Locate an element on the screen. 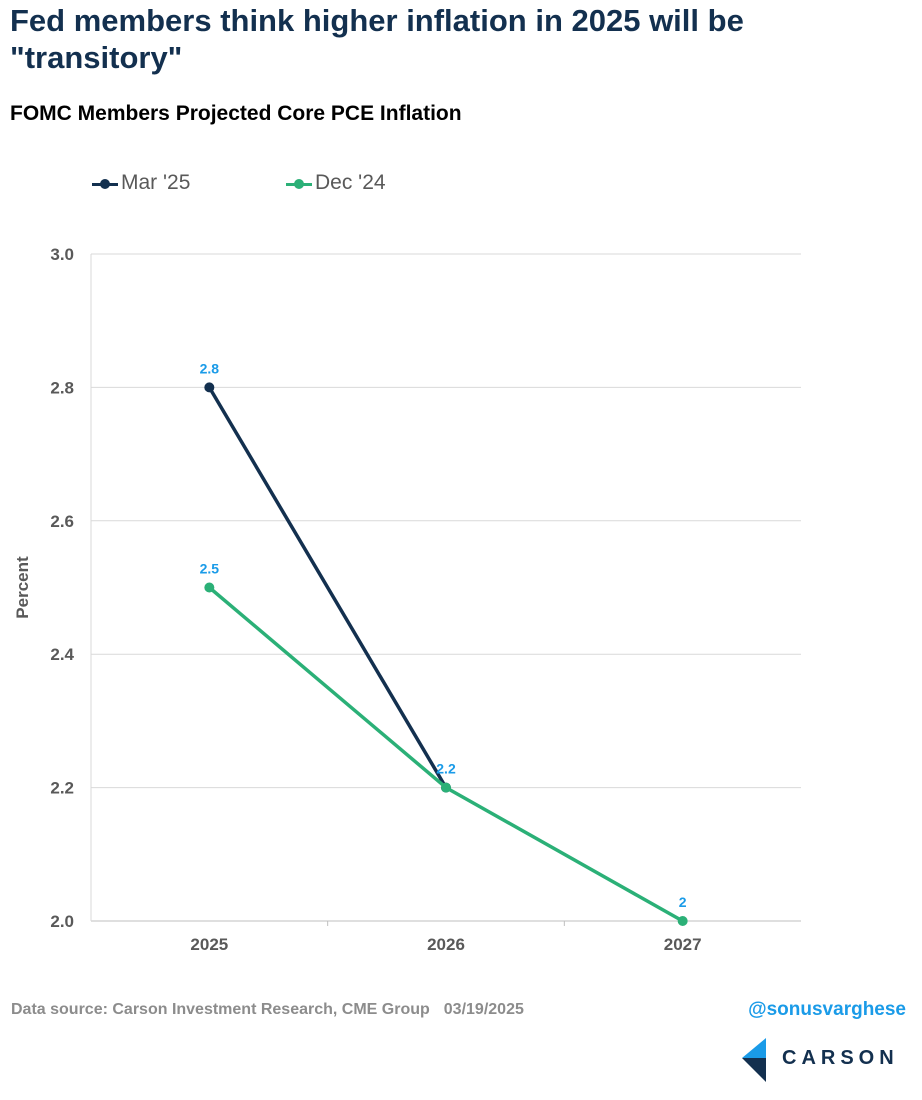 Image resolution: width=922 pixels, height=1100 pixels. x-tick-label: 2027 is located at coordinates (683, 944).